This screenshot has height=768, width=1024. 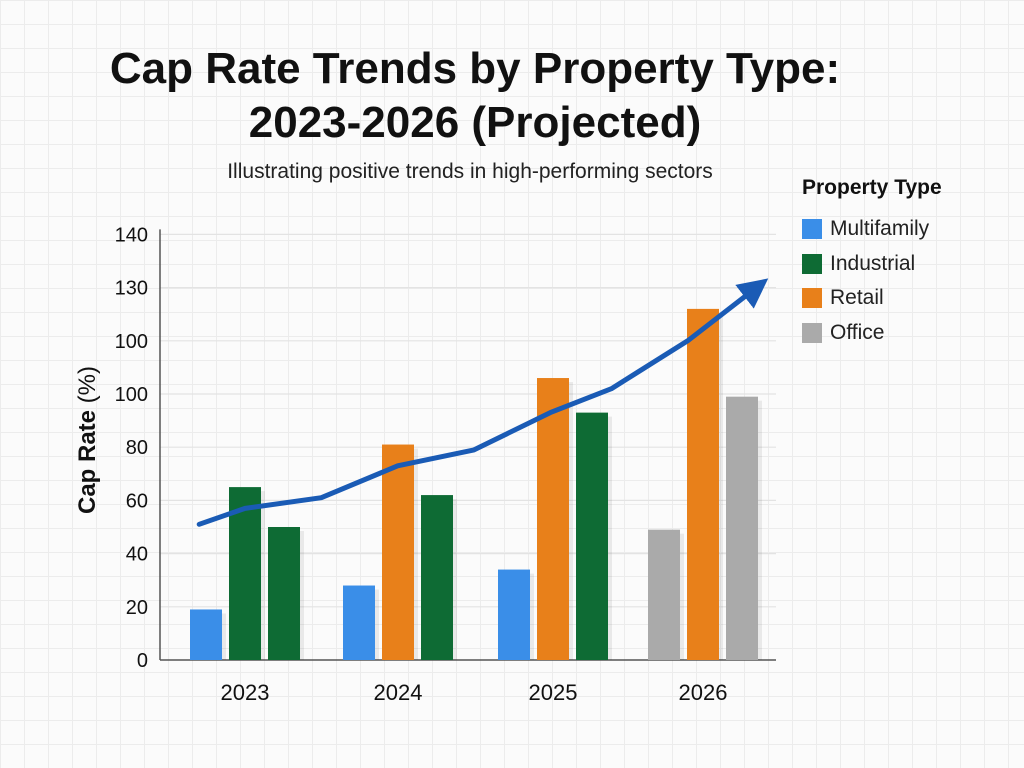 I want to click on chart-title-line-2: 2023-2026 (Projected), so click(x=475, y=122).